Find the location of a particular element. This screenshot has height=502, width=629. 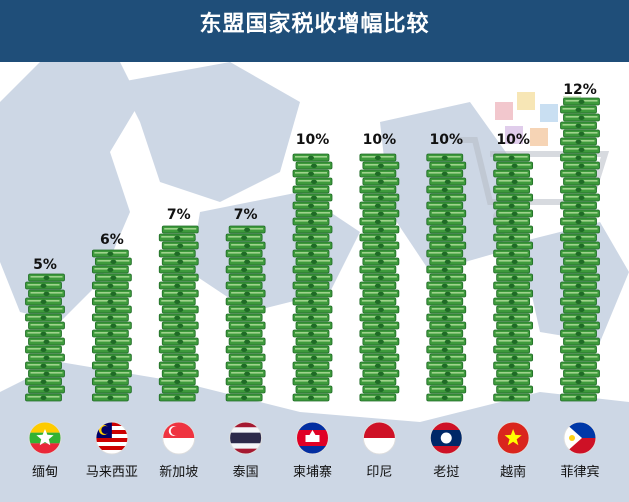

laos-flag is located at coordinates (446, 438).